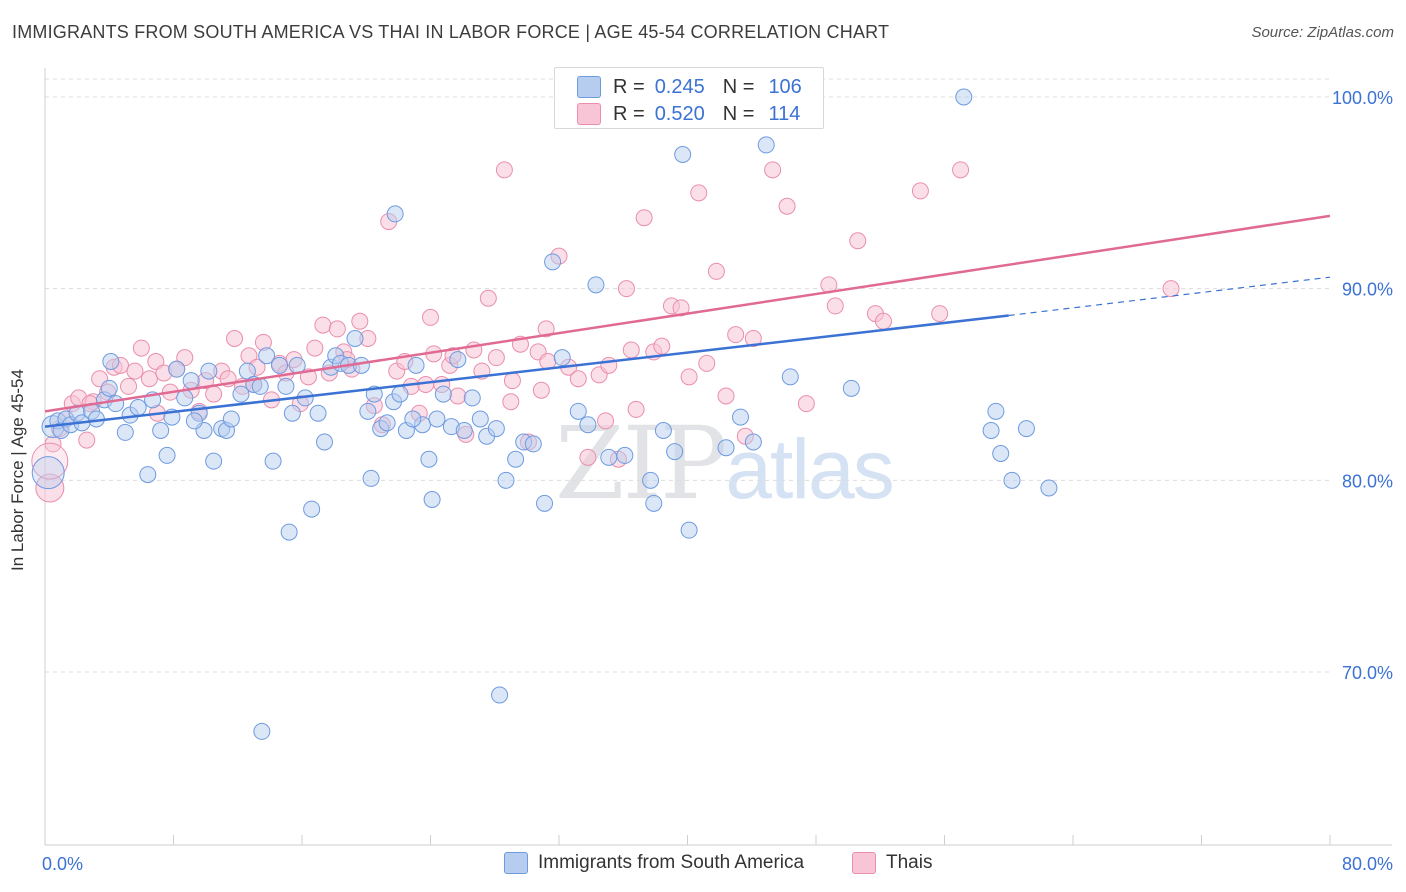  I want to click on legend-n-label: N =, so click(738, 113).